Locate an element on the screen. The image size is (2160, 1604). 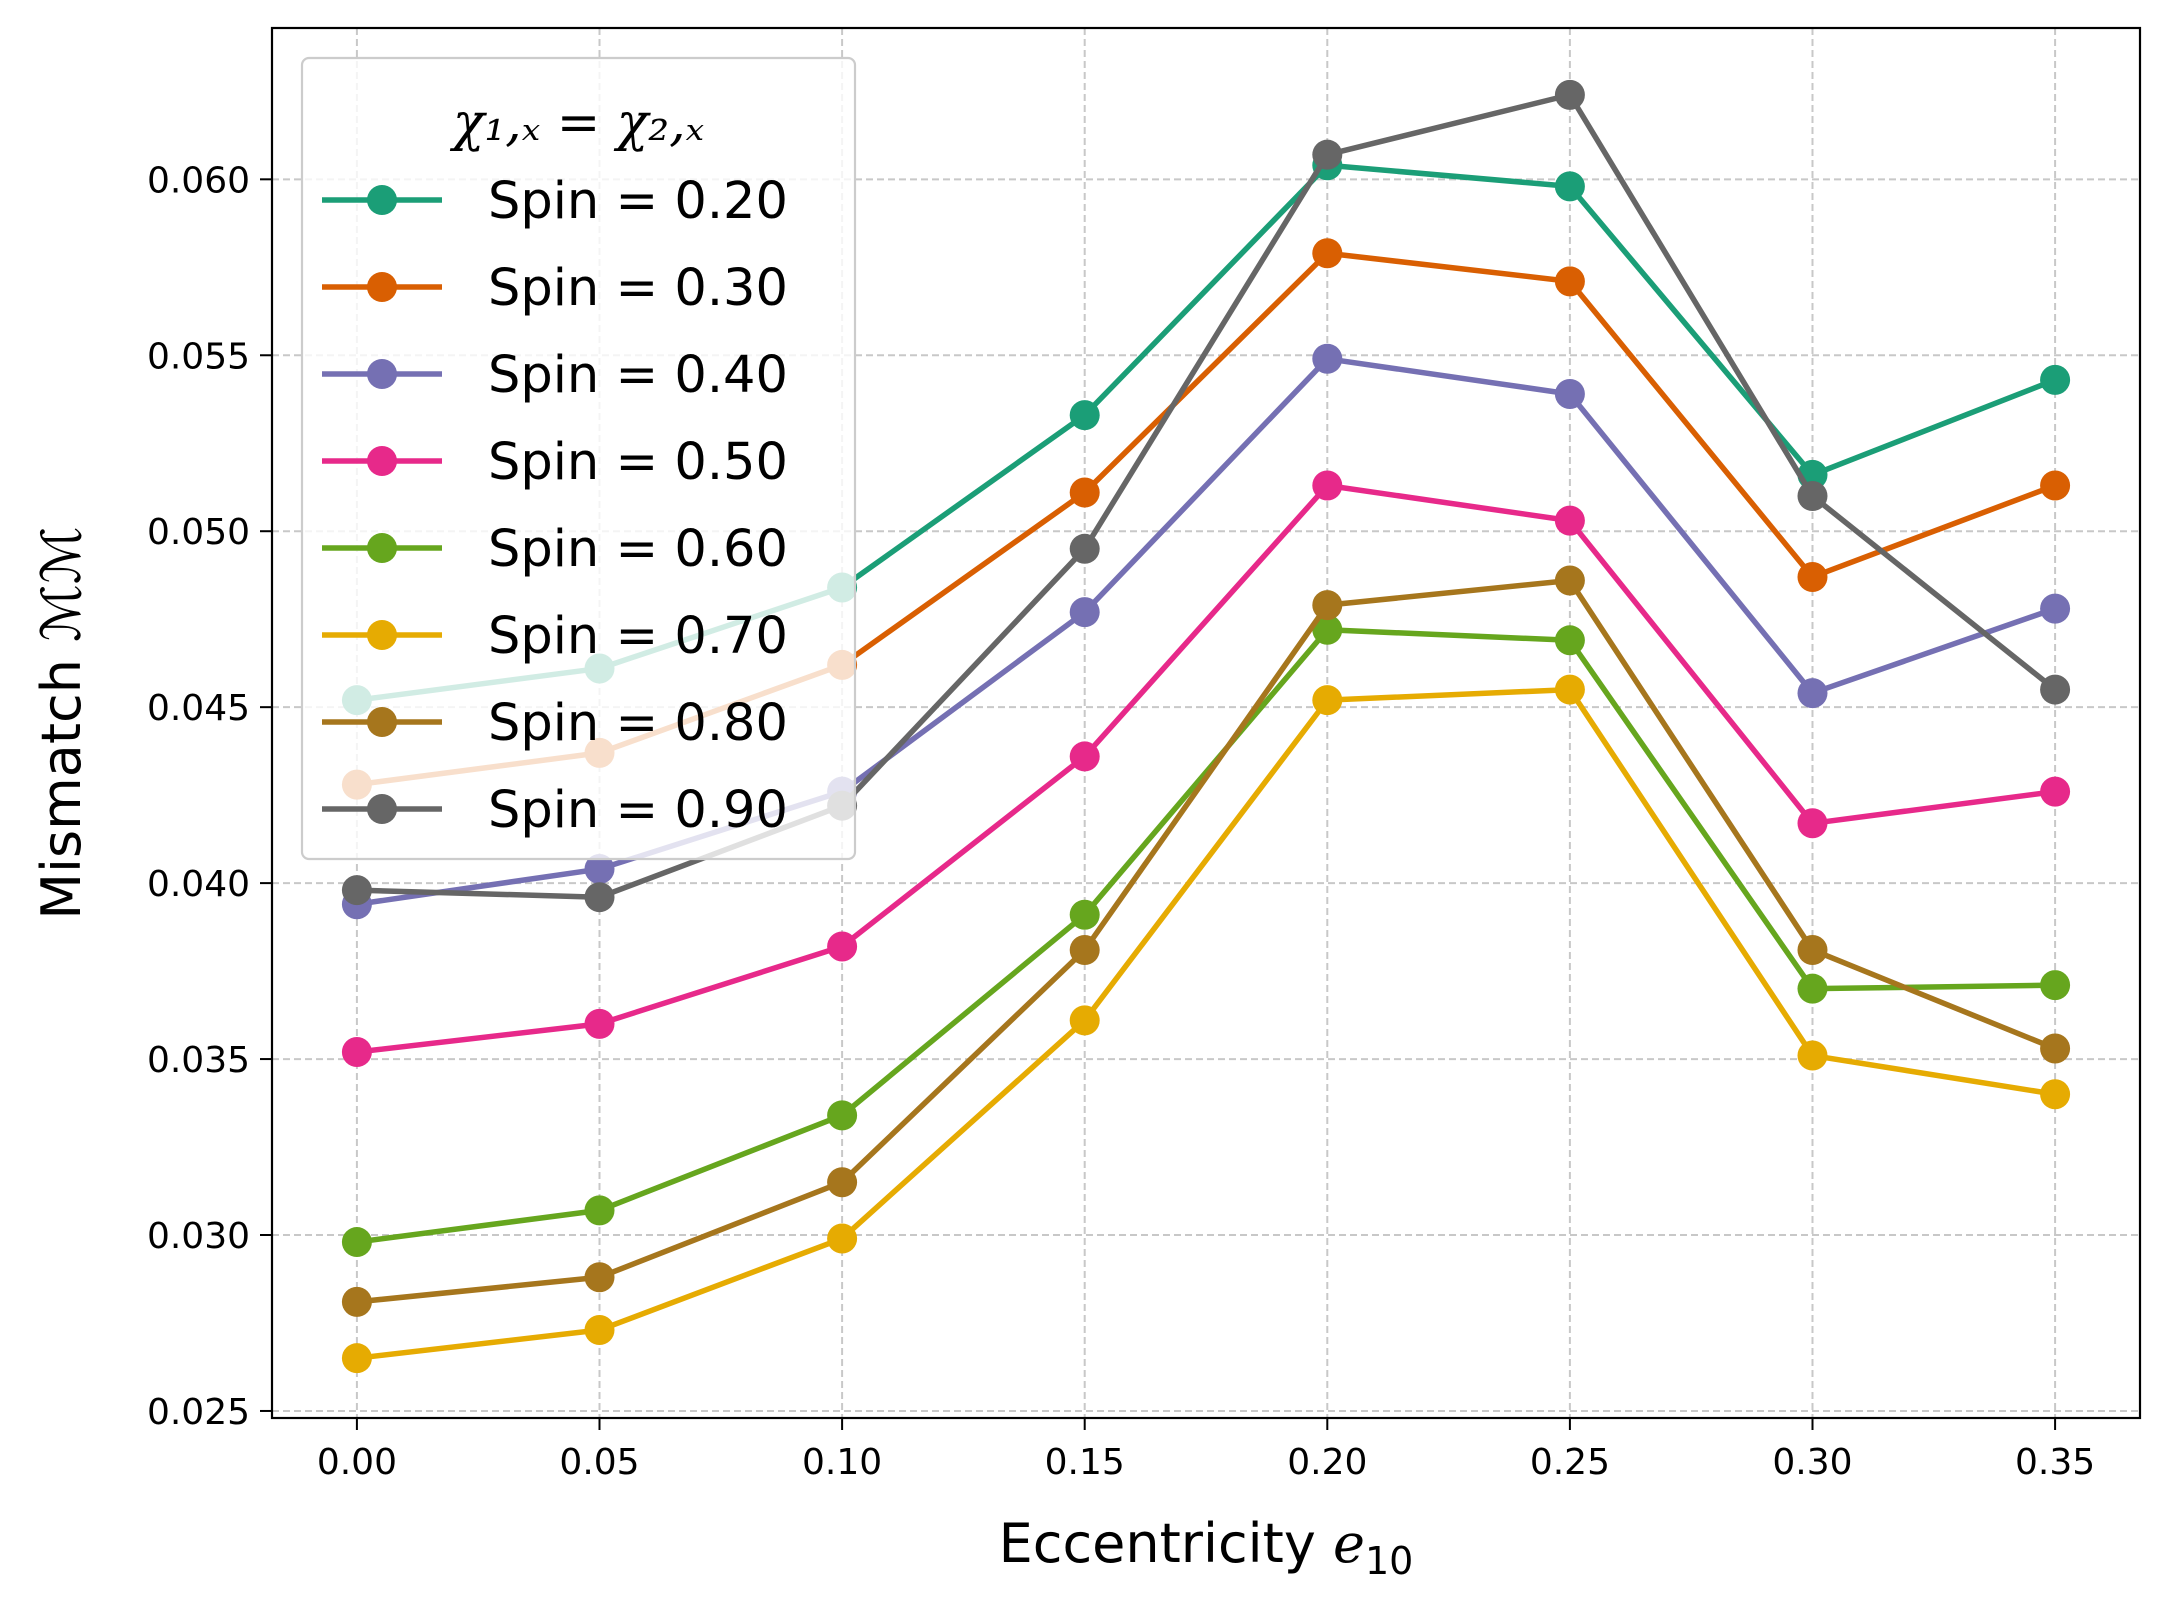
legend-item: Spin = 0.80 is located at coordinates (555, 723).